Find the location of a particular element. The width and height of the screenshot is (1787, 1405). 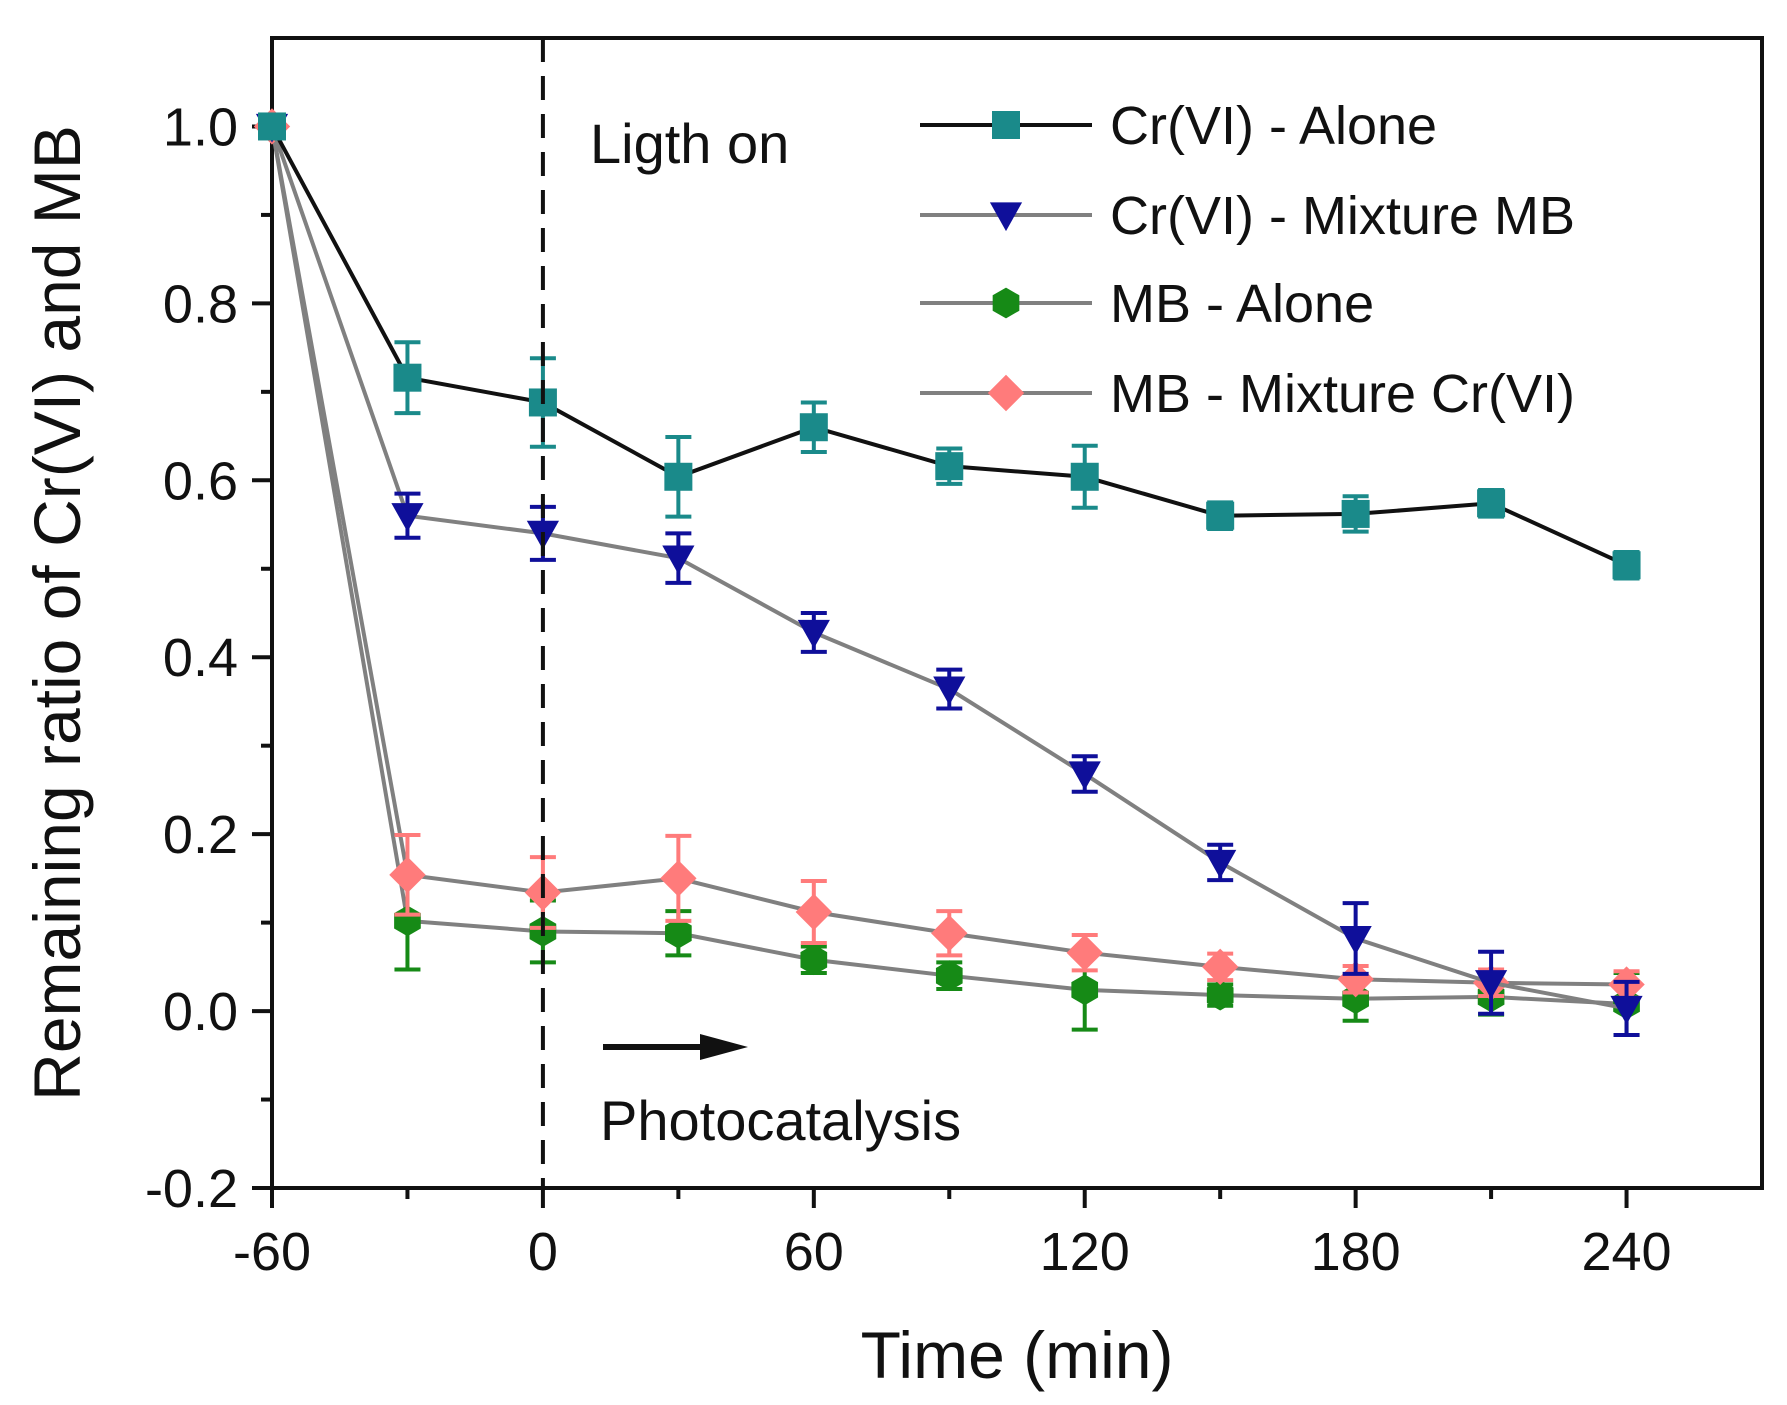

legend-label: MB - Mixture Cr(VI) is located at coordinates (1342, 394).